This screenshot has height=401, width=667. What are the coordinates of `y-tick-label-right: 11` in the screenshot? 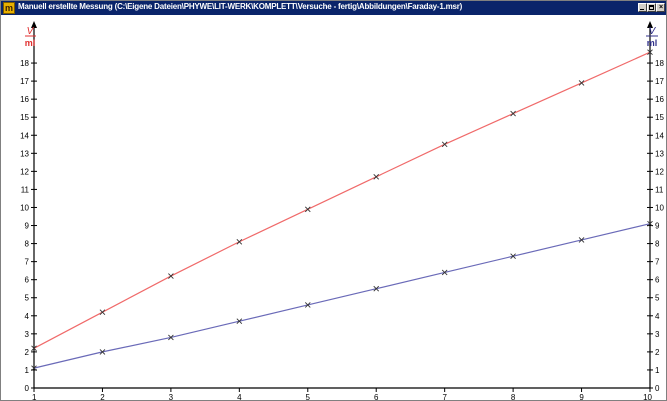 It's located at (659, 189).